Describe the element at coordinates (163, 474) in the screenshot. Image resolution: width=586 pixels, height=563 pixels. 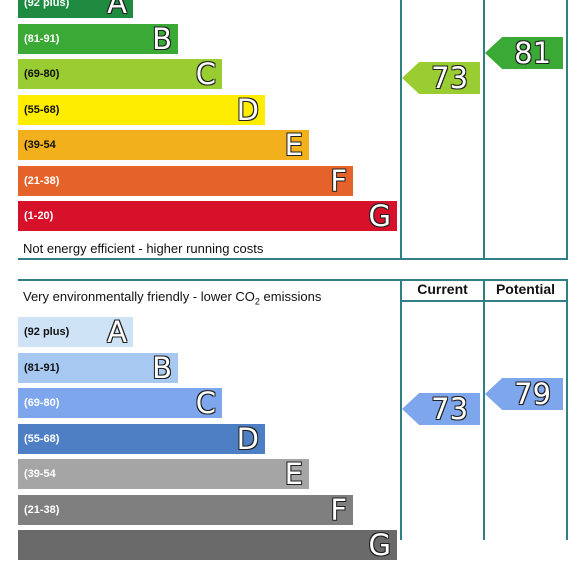
I see `environmental-band-e: (39-54 E` at that location.